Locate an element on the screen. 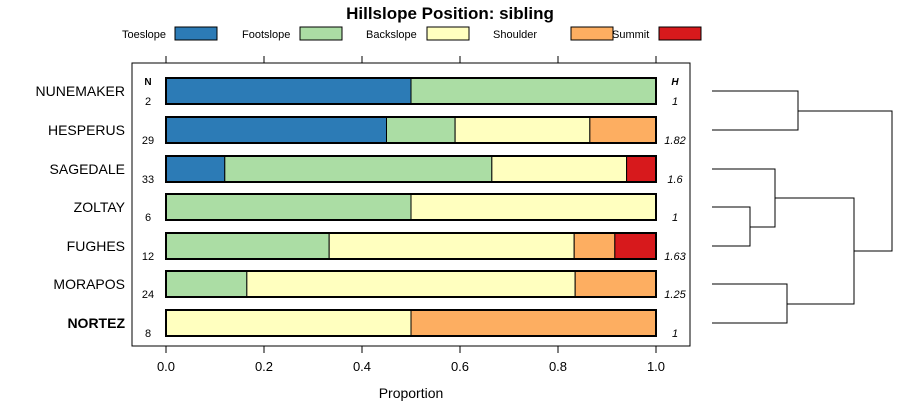 The image size is (900, 420). n-value: 6 is located at coordinates (148, 218).